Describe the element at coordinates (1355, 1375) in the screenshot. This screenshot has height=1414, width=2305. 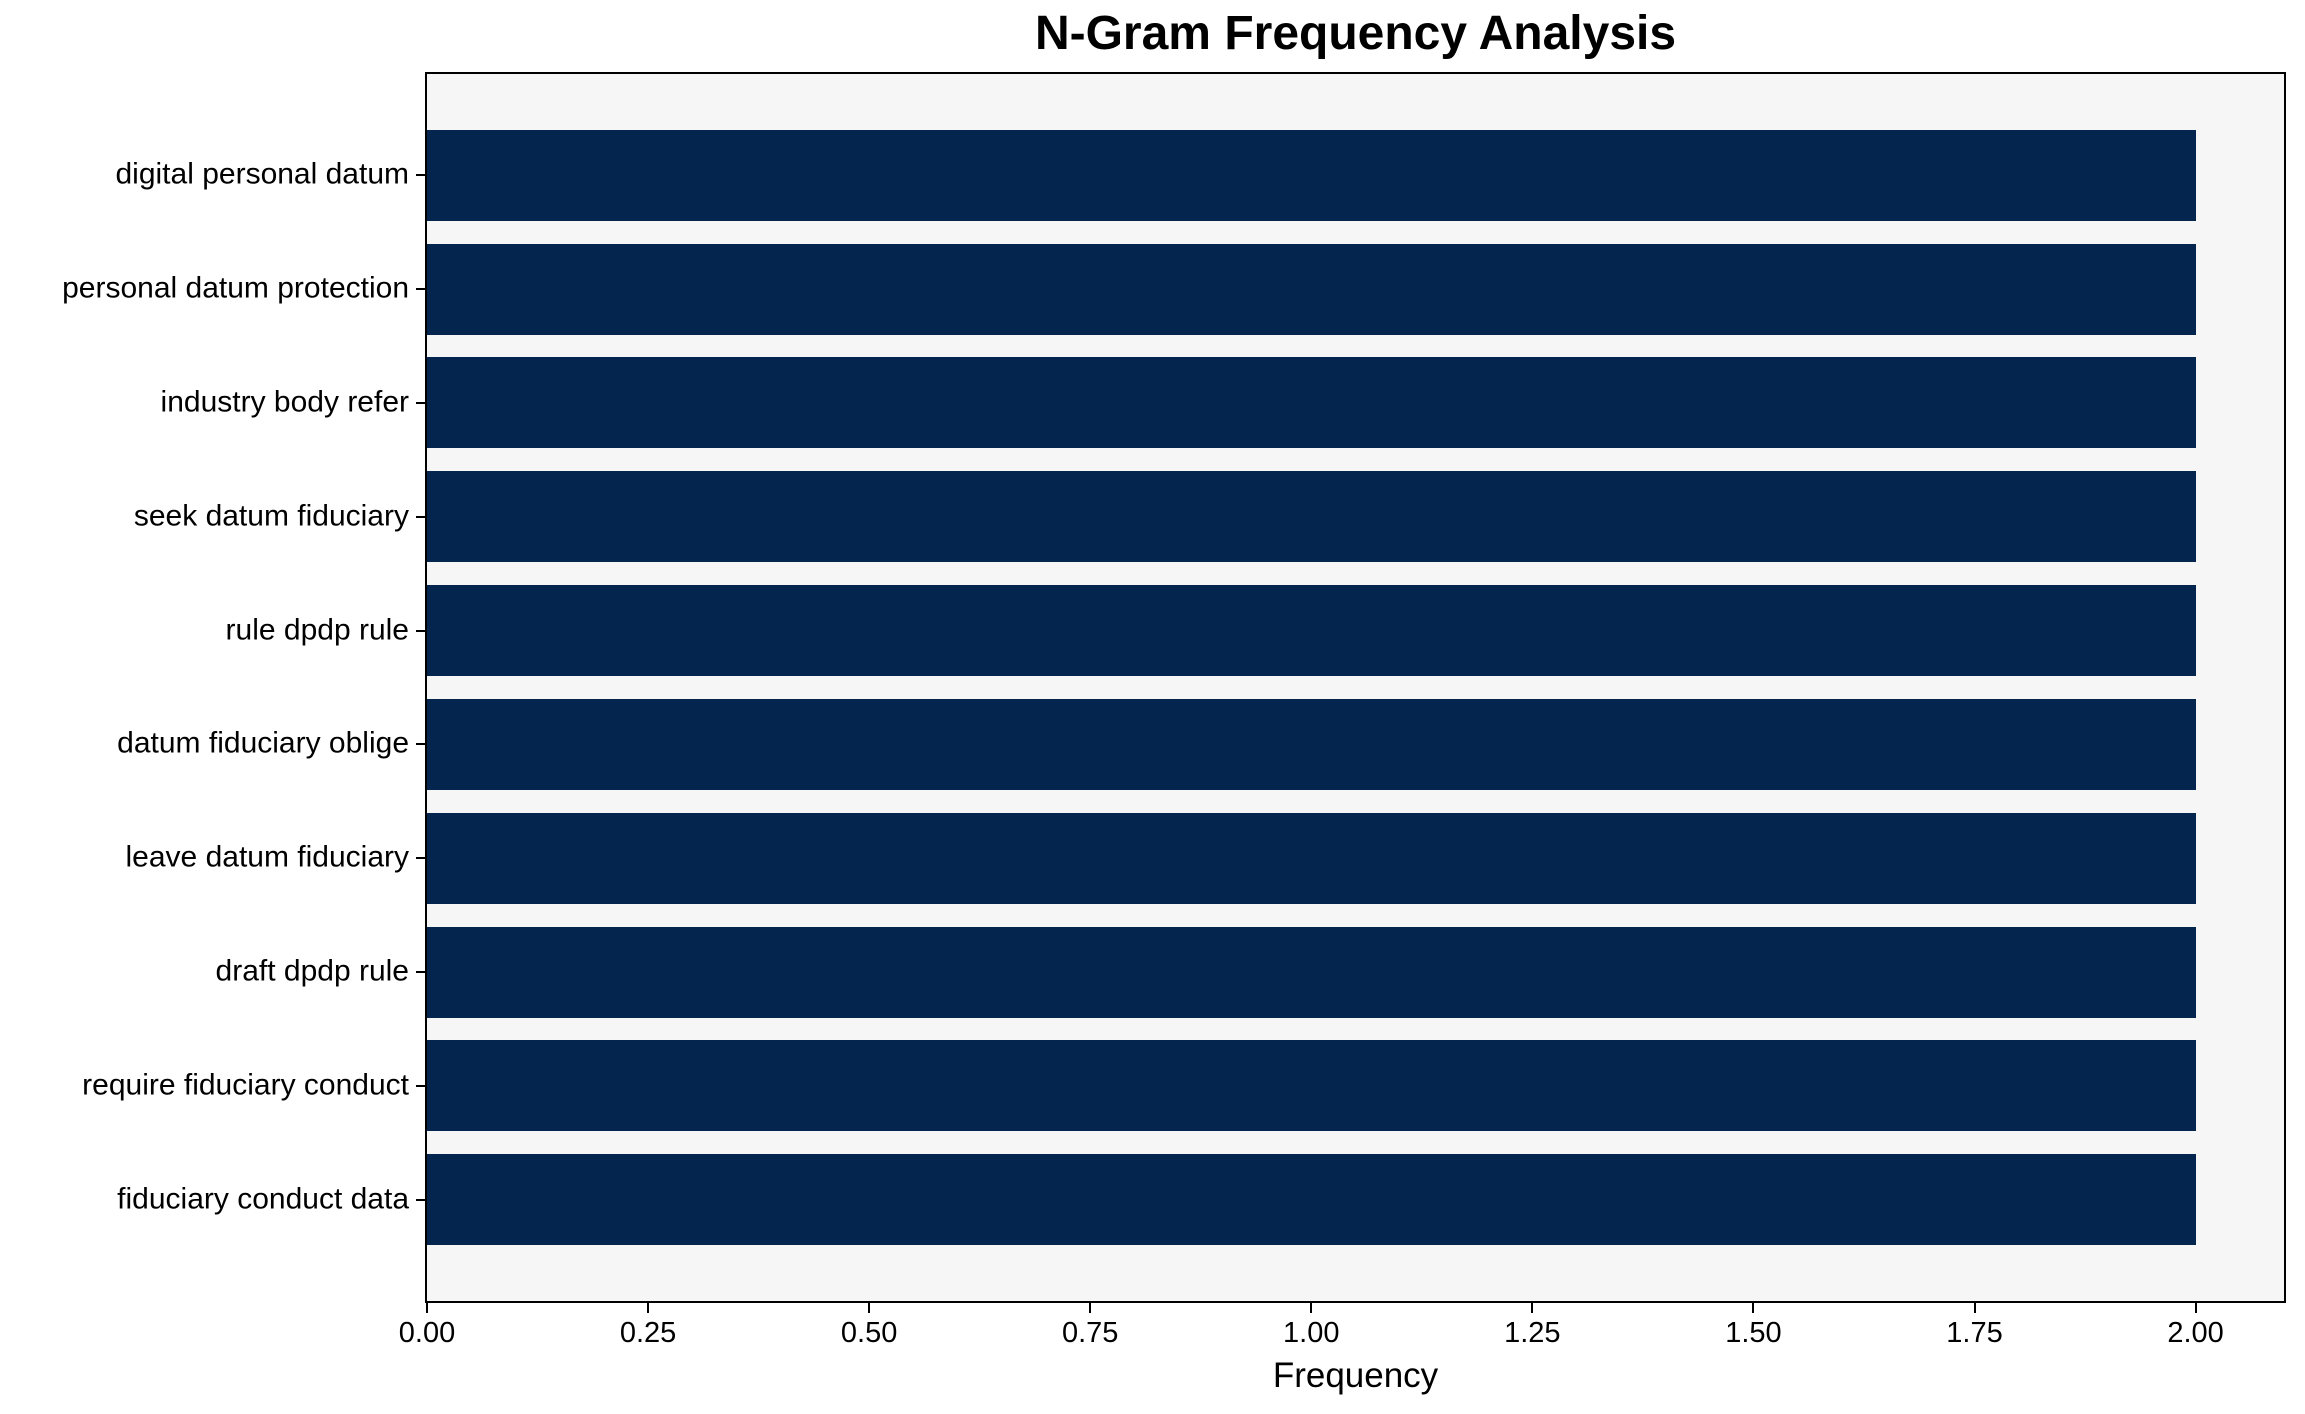
I see `x-axis-label: Frequency` at that location.